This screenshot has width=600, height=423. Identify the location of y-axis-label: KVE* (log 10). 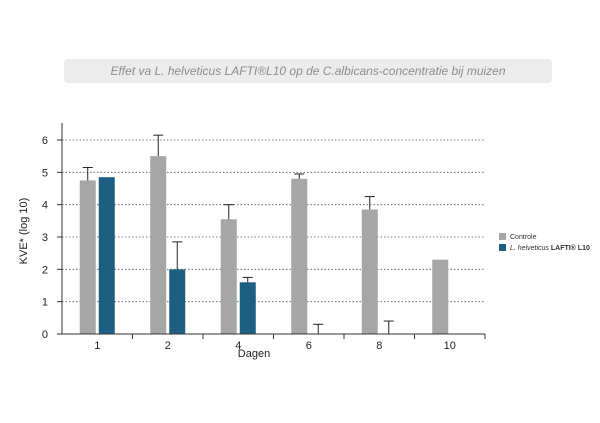
(24, 231).